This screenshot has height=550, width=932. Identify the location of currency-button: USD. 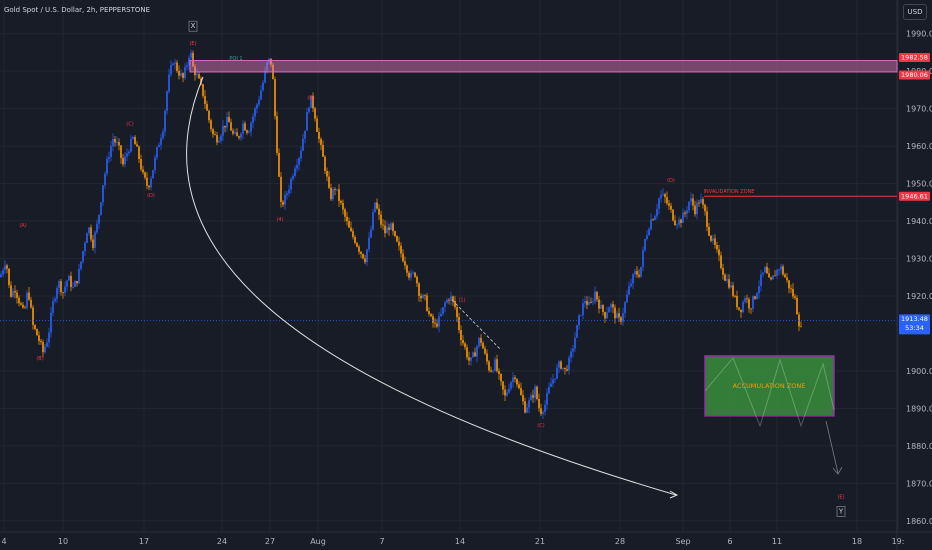
(915, 12).